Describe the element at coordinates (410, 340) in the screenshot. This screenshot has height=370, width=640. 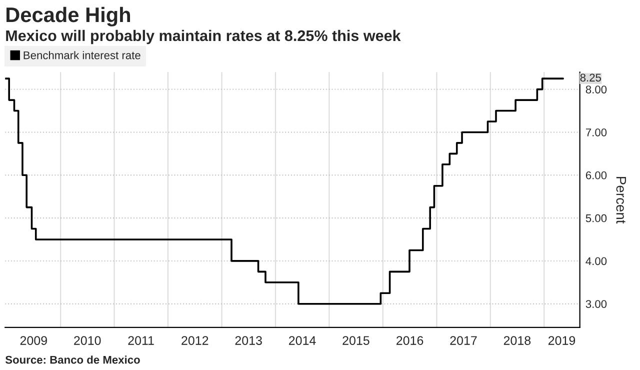
I see `x-tick-label: 2016` at that location.